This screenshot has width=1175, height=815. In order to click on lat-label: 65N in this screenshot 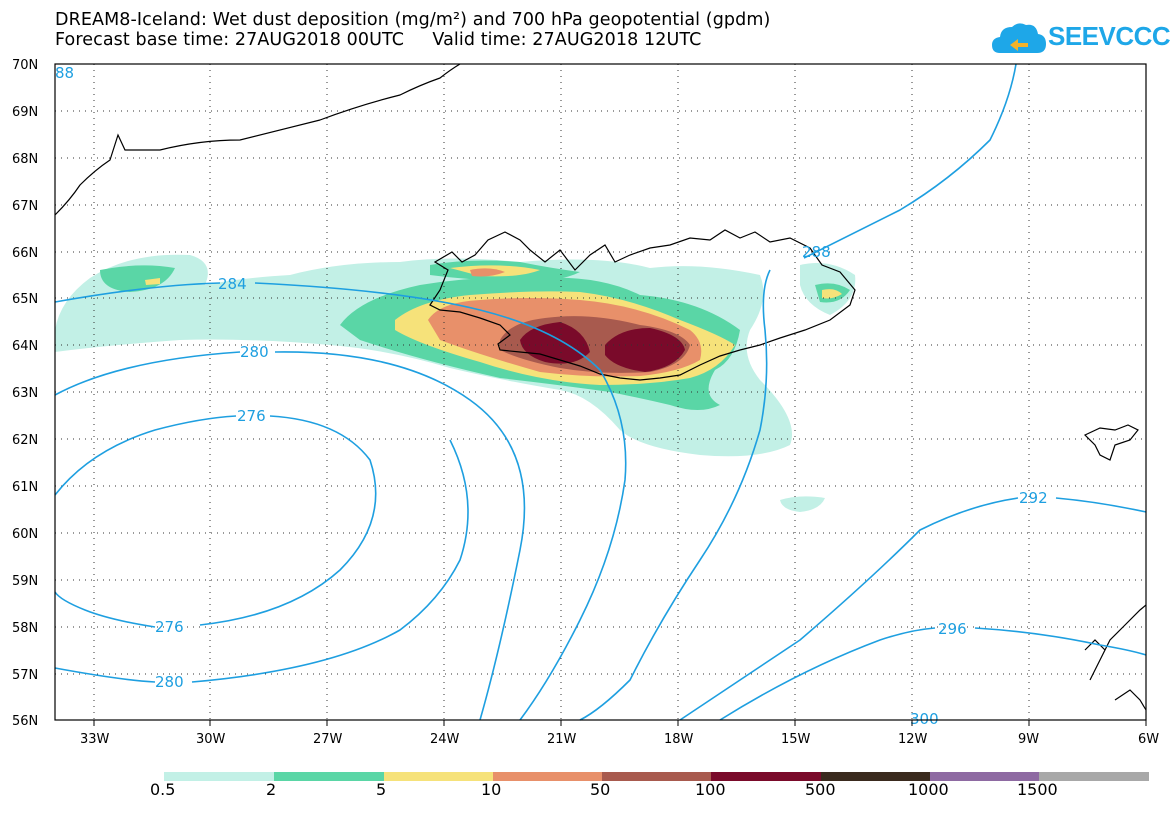, I will do `click(25, 299)`.